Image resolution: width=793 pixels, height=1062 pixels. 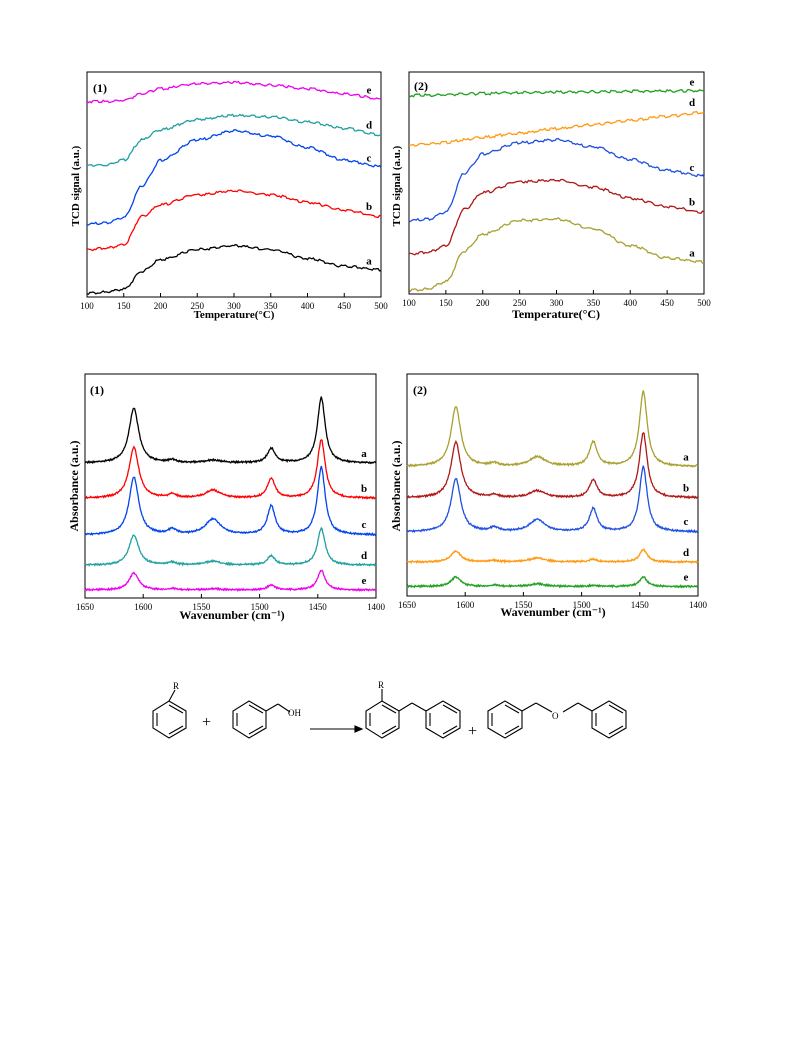 What do you see at coordinates (161, 306) in the screenshot?
I see `x-tick-label: 200` at bounding box center [161, 306].